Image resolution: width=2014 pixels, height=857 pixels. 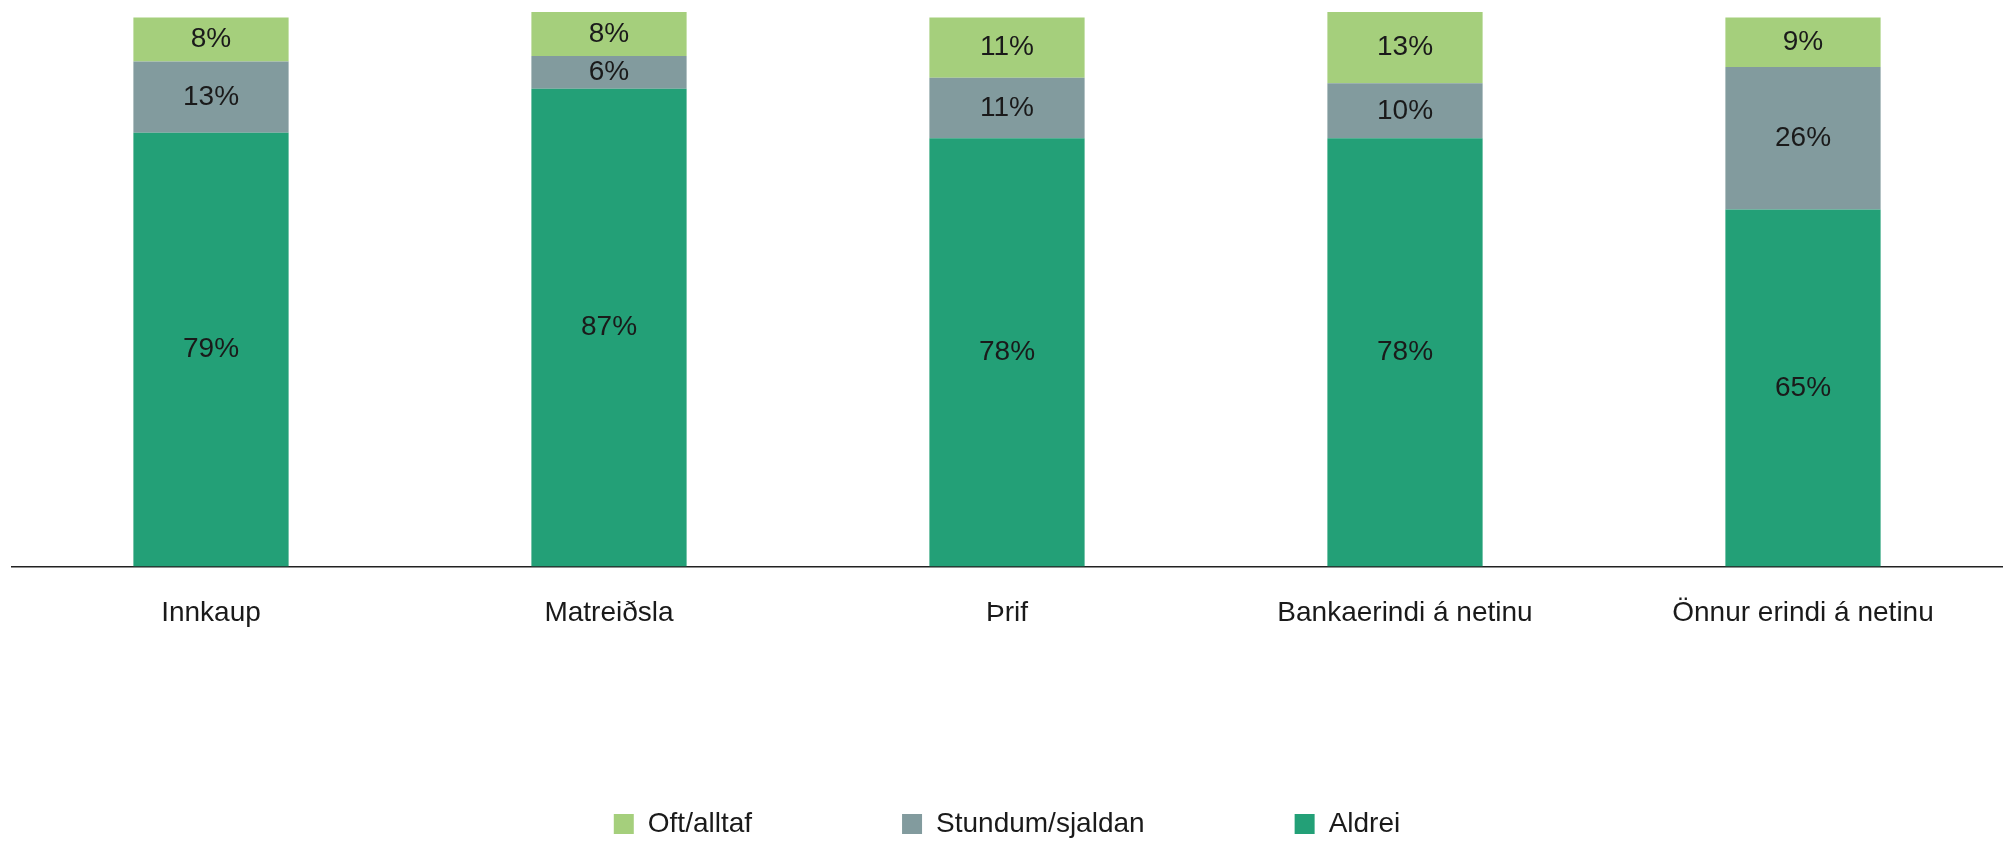 I want to click on data-label: 87%, so click(x=609, y=326).